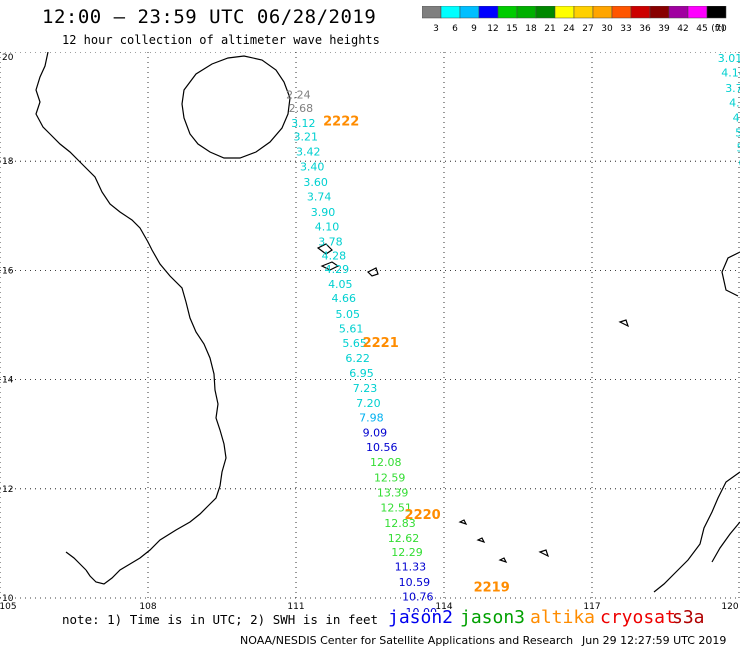 This screenshot has width=740, height=650. Describe the element at coordinates (337, 269) in the screenshot. I see `swh-value: 4.29` at that location.